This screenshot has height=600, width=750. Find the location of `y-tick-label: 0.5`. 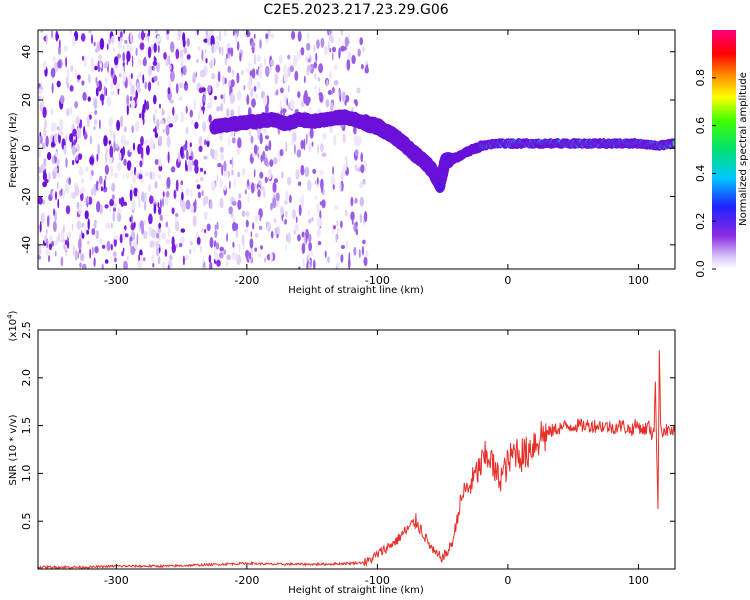

y-tick-label: 0.5 is located at coordinates (26, 521).